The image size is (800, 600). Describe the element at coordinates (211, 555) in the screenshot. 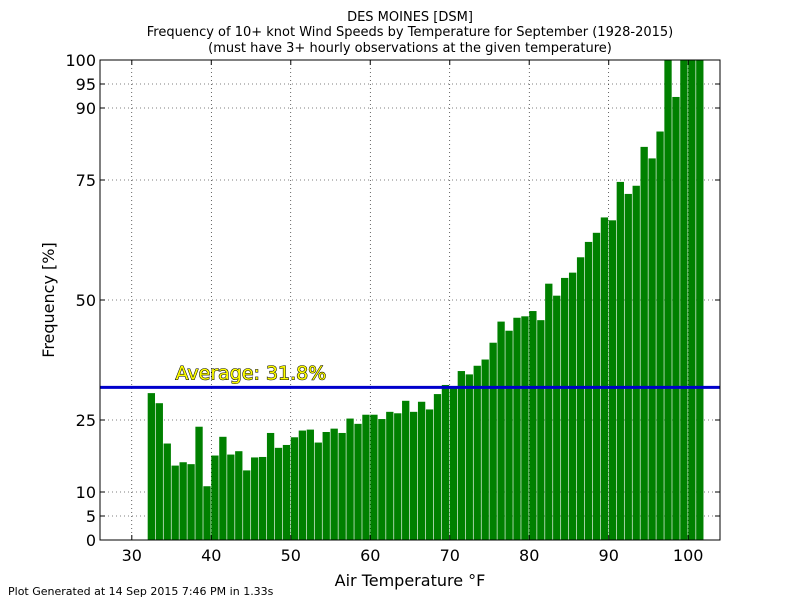

I see `x-tick-label: 40` at that location.